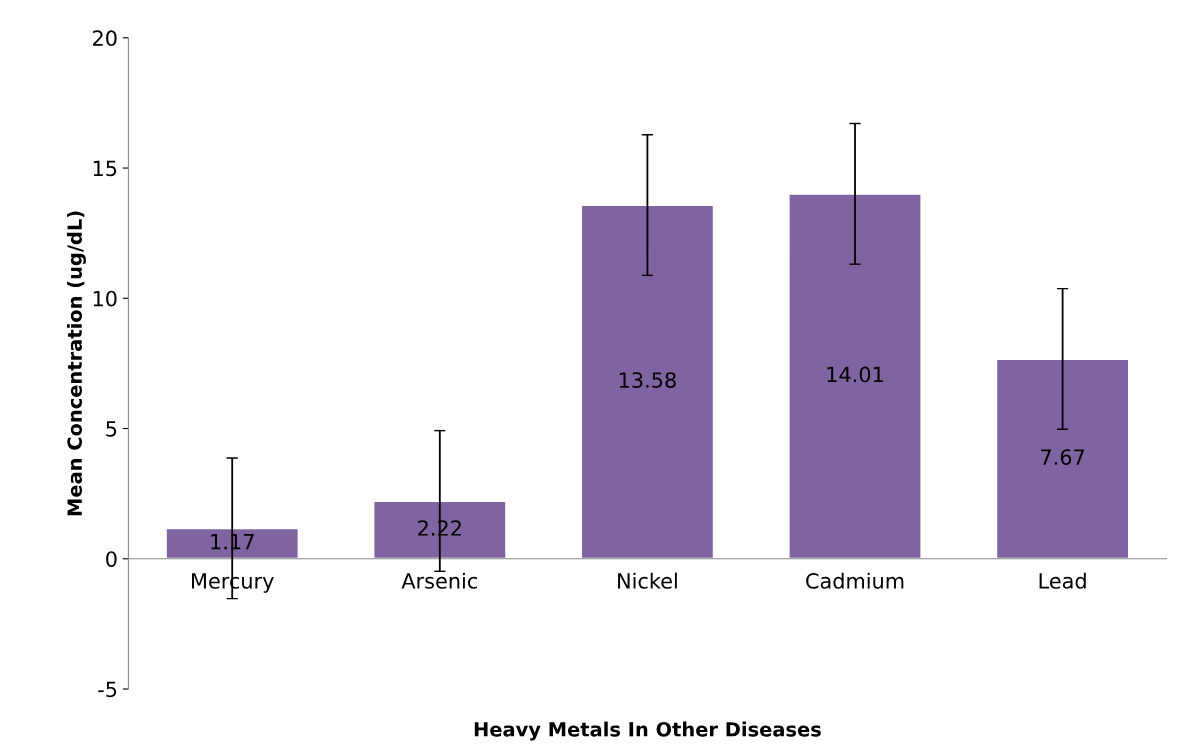  Describe the element at coordinates (647, 731) in the screenshot. I see `x-axis-title: Heavy Metals In Other Diseases` at that location.